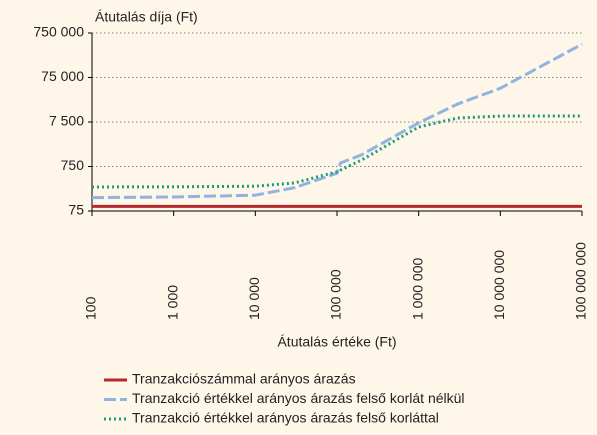 The image size is (597, 435). What do you see at coordinates (66, 121) in the screenshot?
I see `y-tick-label: 7 500` at bounding box center [66, 121].